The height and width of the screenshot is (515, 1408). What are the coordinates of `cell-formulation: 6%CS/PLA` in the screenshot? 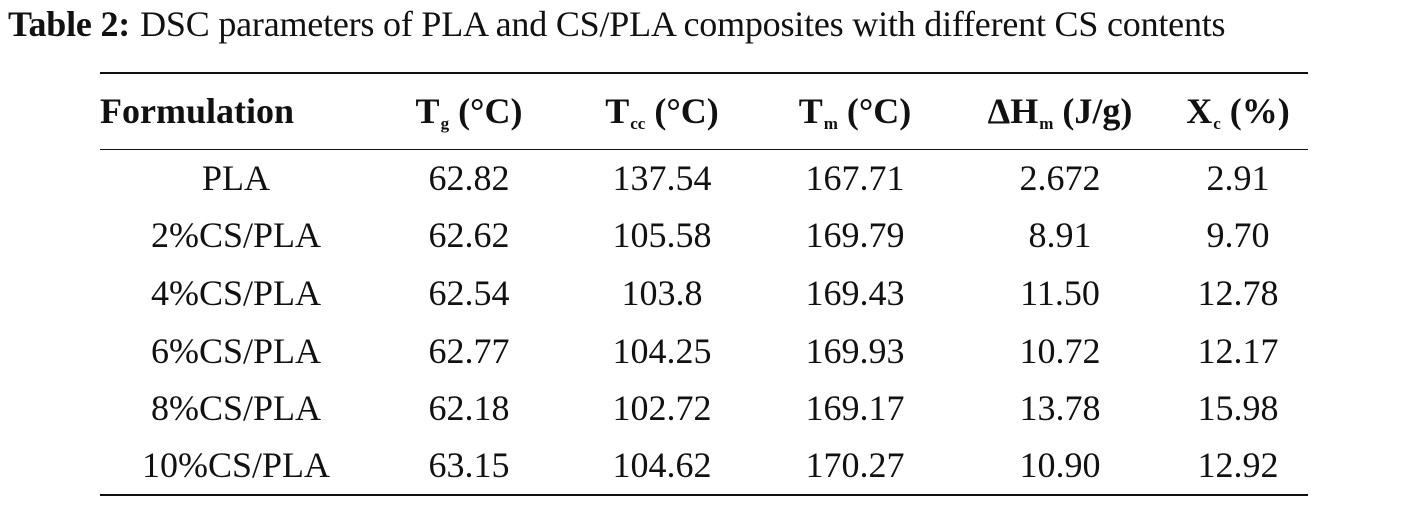 It's located at (236, 350).